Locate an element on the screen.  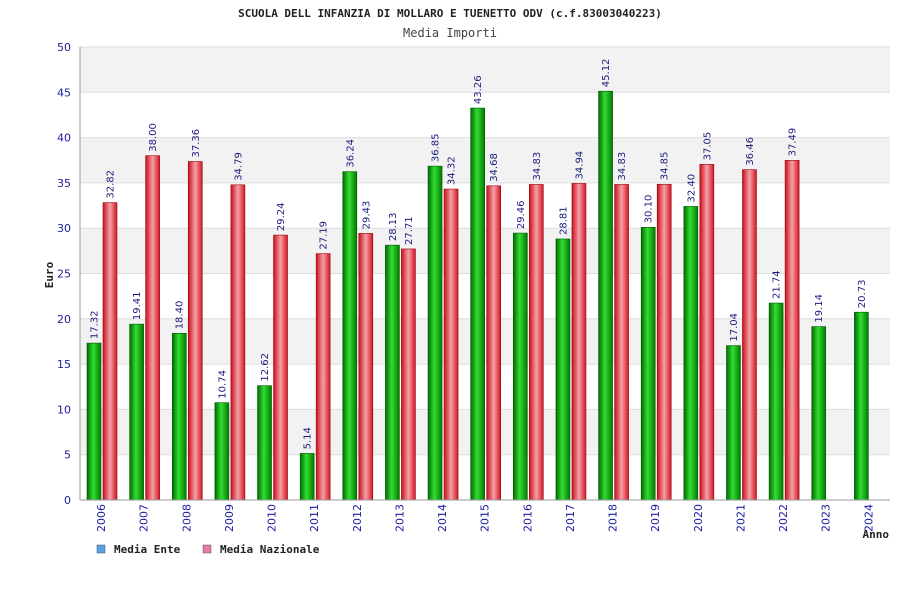
legend: Media Ente Media Nazionale is located at coordinates (208, 549).